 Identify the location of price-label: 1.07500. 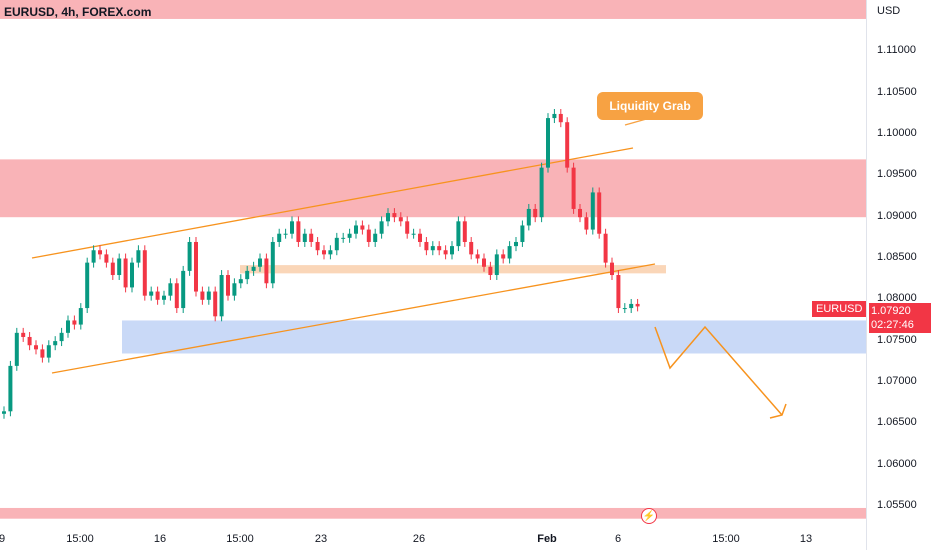
(897, 340).